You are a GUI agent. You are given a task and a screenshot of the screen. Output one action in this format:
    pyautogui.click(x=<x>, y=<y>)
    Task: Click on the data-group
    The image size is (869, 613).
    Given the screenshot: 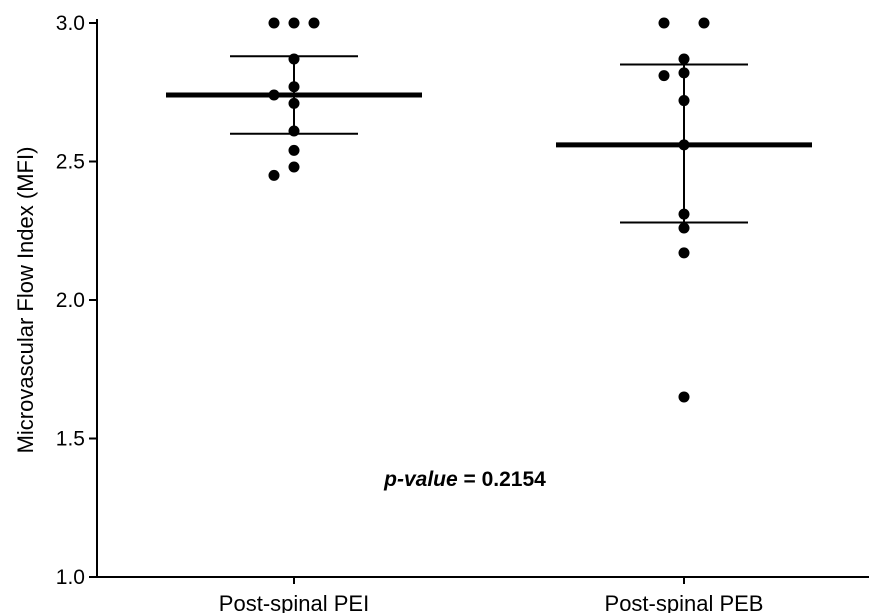 What is the action you would take?
    pyautogui.click(x=294, y=99)
    